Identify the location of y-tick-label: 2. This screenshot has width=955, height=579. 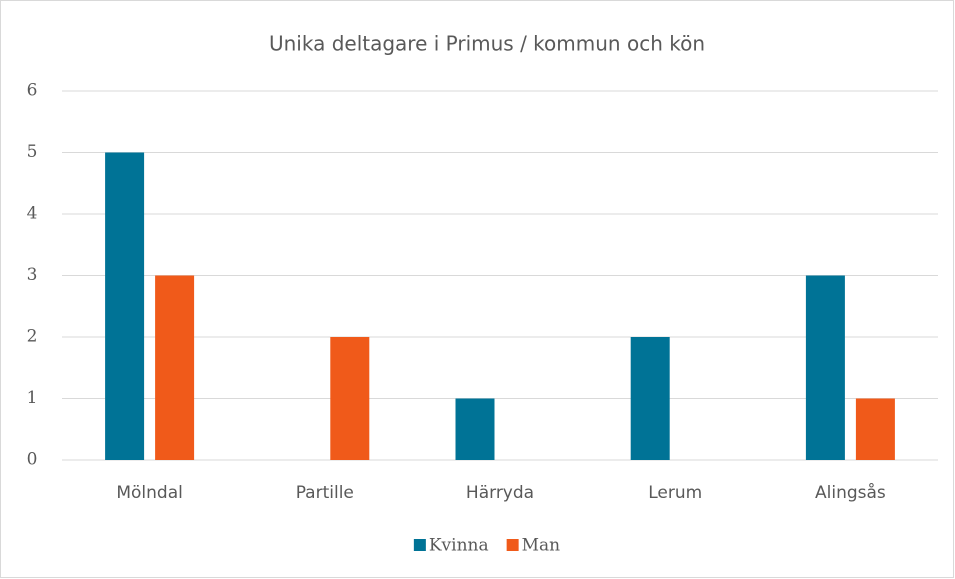
(32, 337).